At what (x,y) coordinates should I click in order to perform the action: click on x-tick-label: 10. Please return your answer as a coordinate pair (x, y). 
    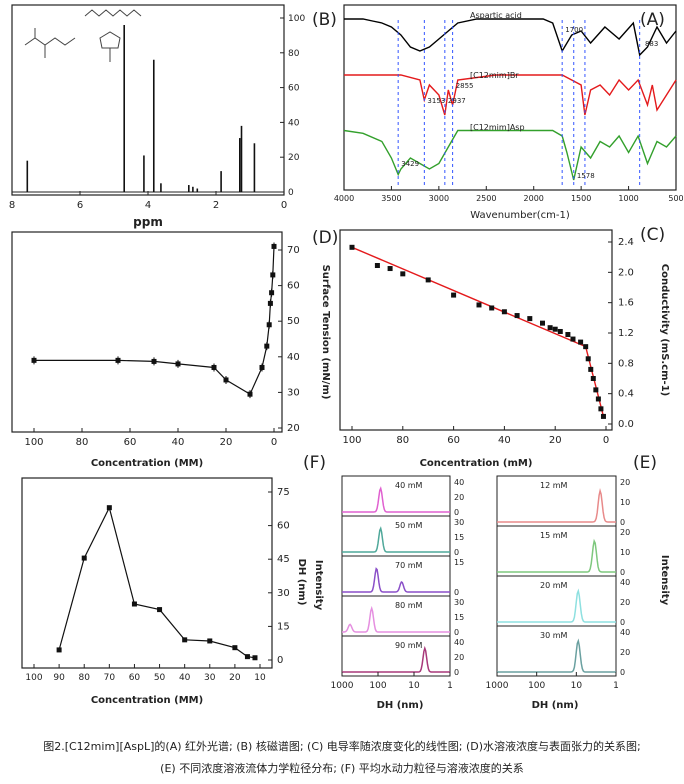
    Looking at the image, I should click on (260, 678).